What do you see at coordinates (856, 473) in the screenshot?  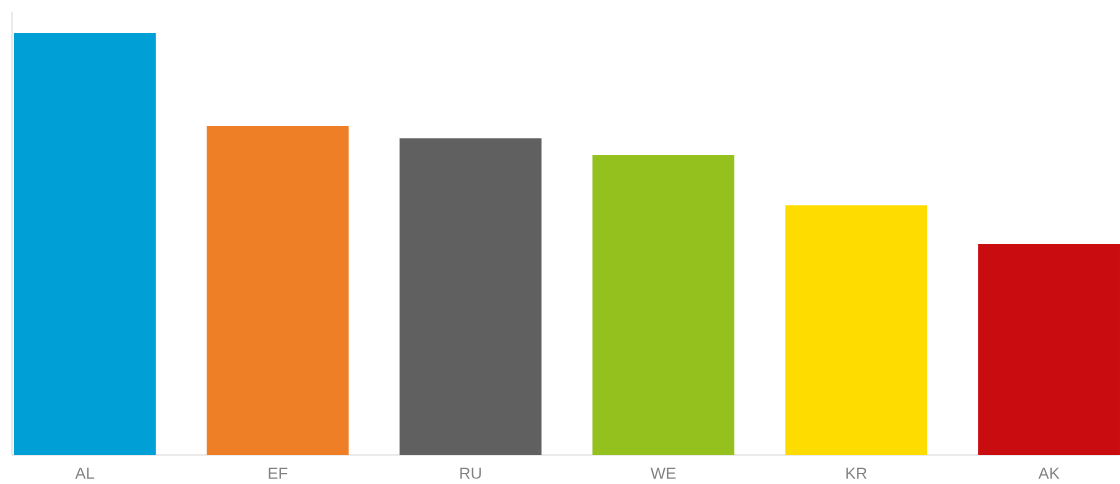 I see `x-tick-label: KR` at bounding box center [856, 473].